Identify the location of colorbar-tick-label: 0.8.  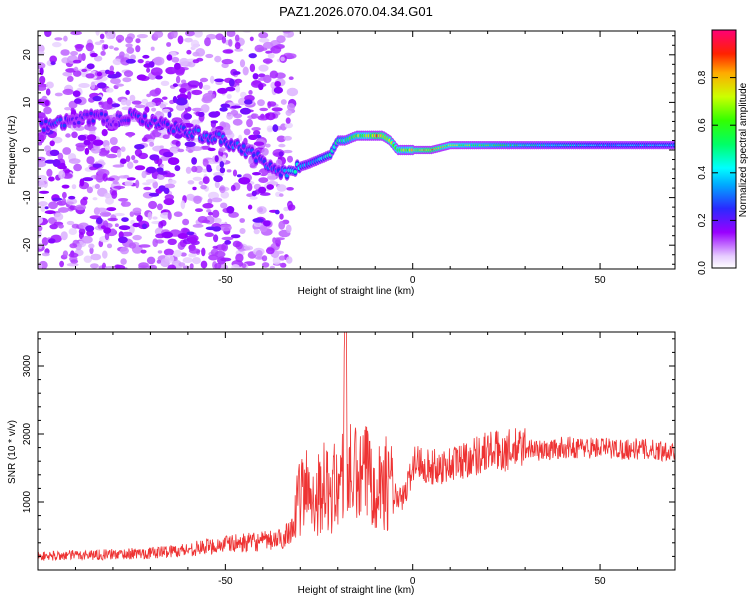
(702, 77).